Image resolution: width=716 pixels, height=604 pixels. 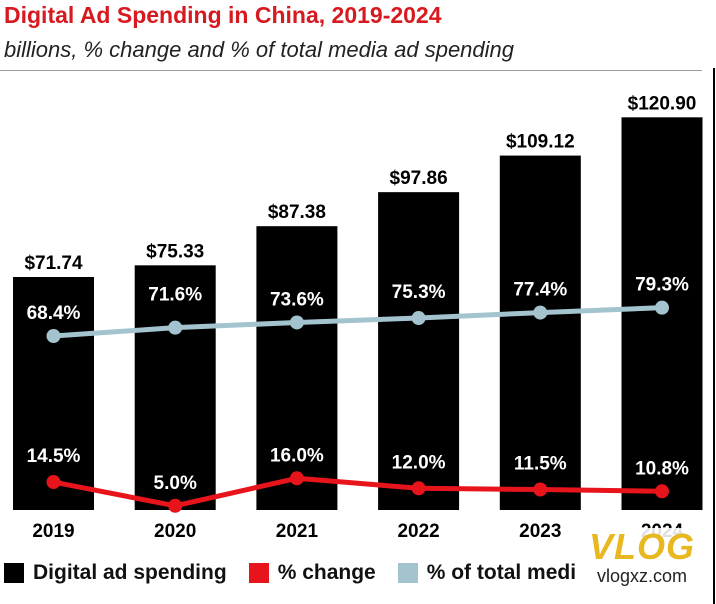 What do you see at coordinates (540, 489) in the screenshot?
I see `pct-change-point-2023` at bounding box center [540, 489].